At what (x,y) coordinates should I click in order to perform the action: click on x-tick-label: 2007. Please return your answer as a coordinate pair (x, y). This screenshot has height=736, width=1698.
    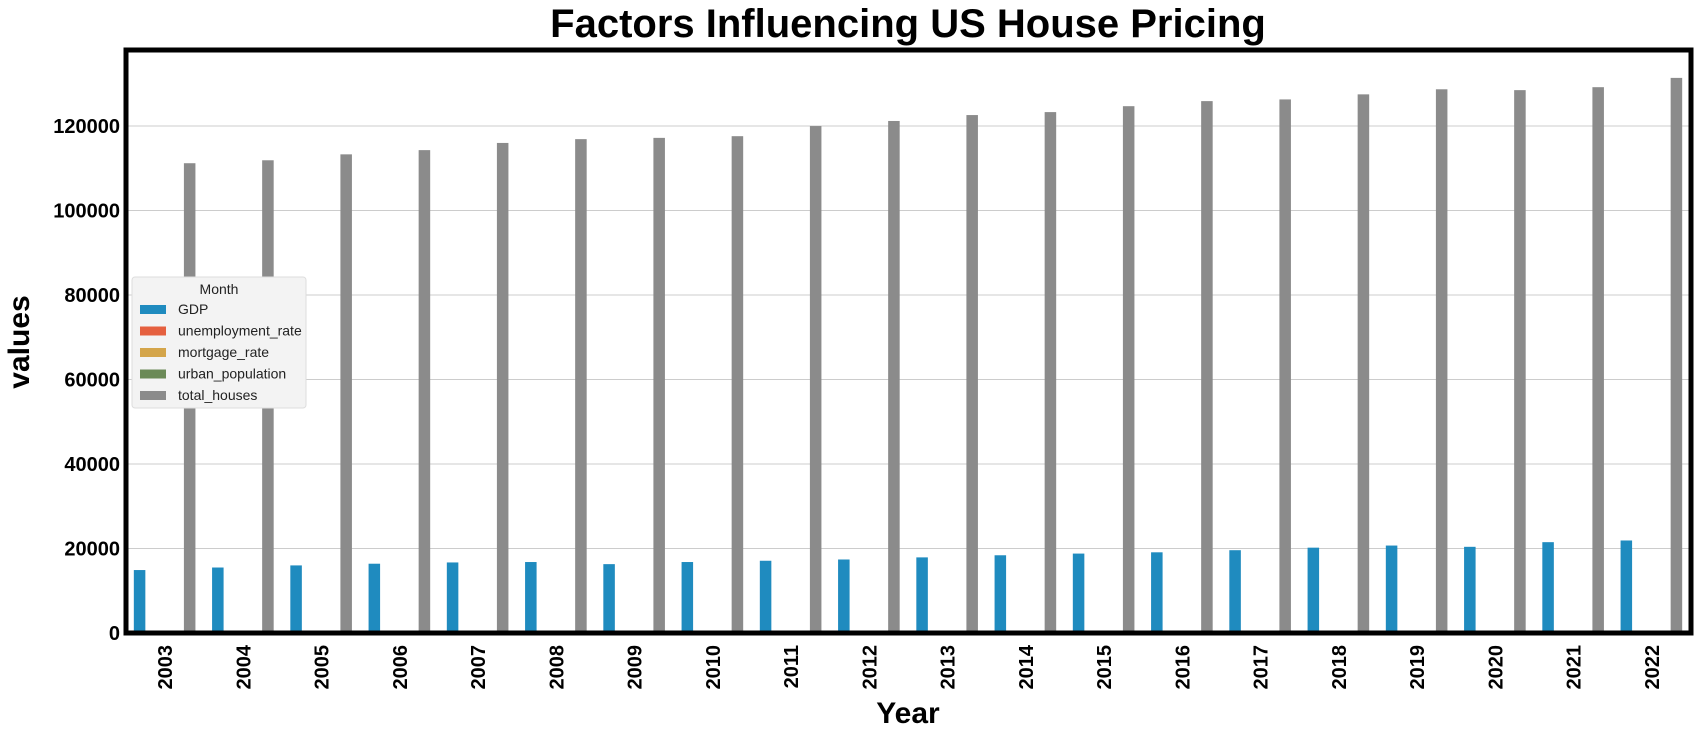
    Looking at the image, I should click on (479, 667).